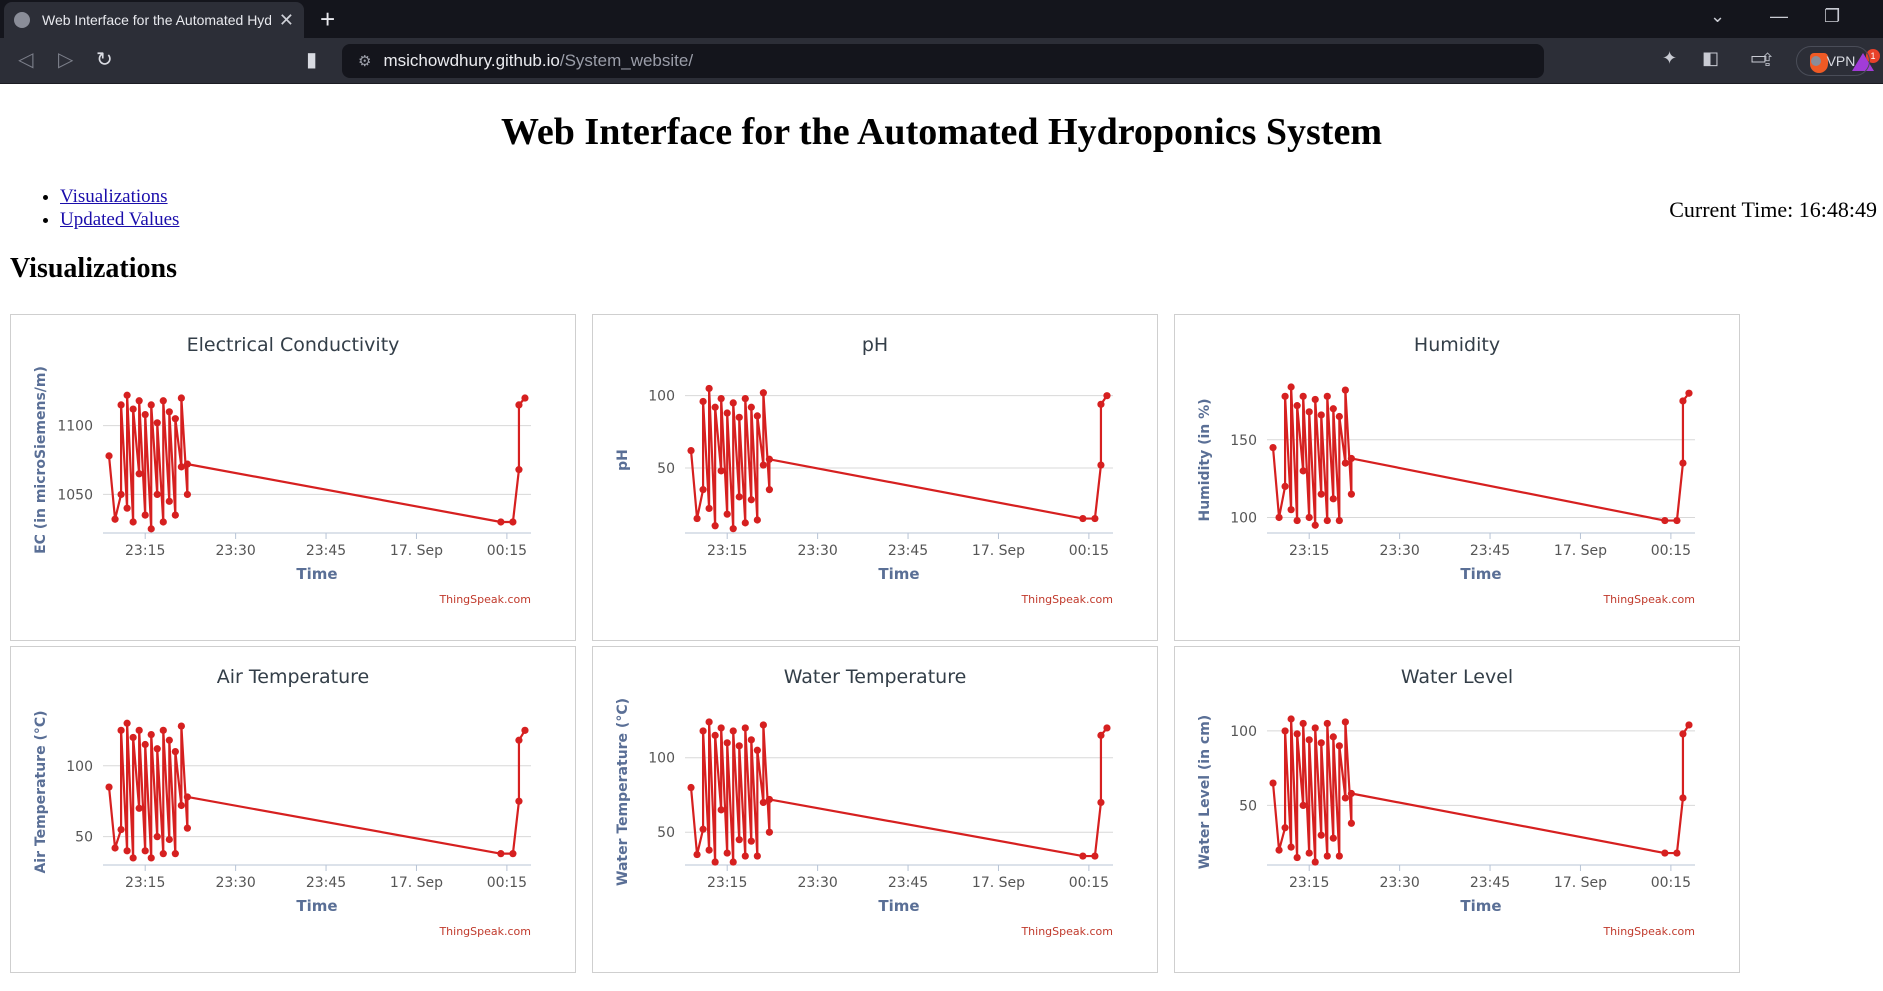  What do you see at coordinates (1670, 58) in the screenshot?
I see `extensions-icon: ✦` at bounding box center [1670, 58].